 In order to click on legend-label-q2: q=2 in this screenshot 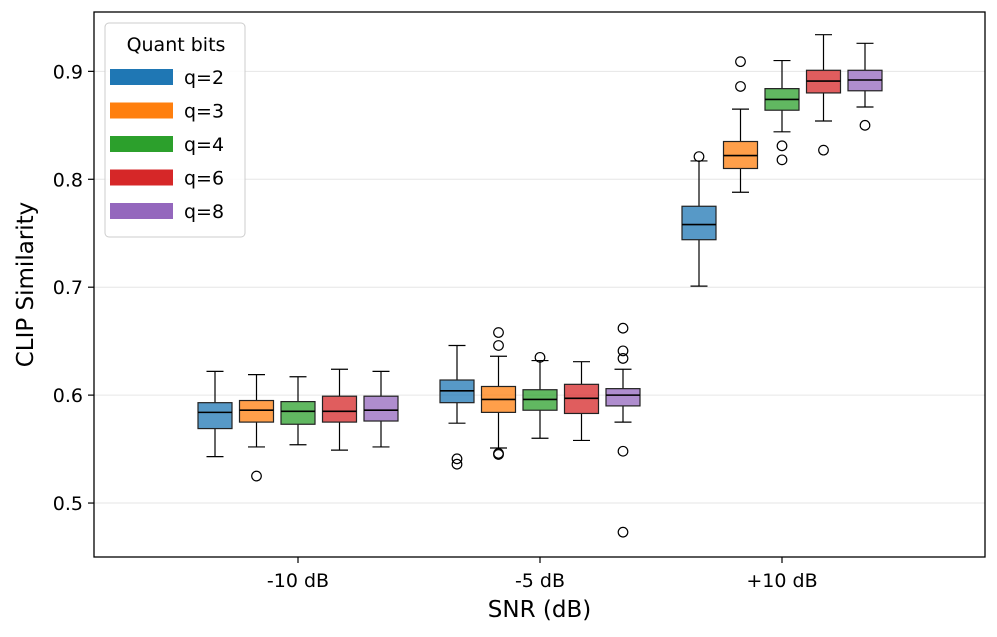, I will do `click(204, 78)`.